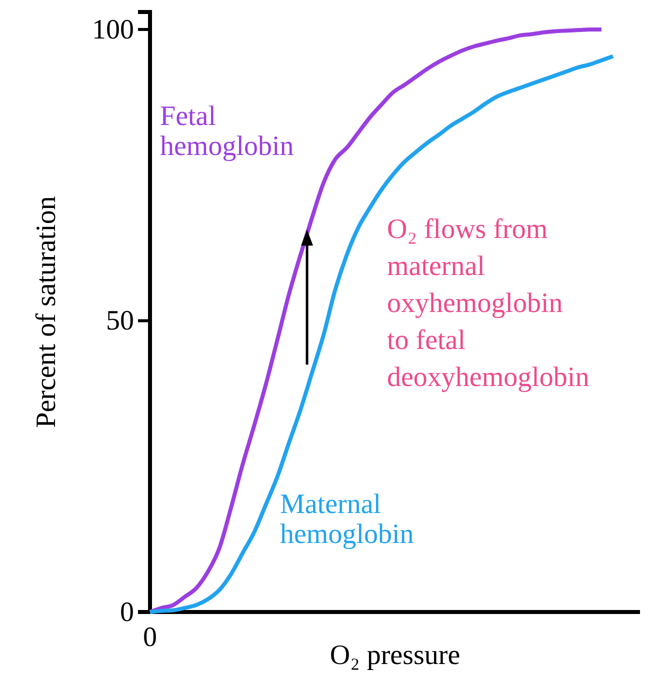 Image resolution: width=662 pixels, height=680 pixels. What do you see at coordinates (395, 655) in the screenshot?
I see `x-axis-title: O₂ pressure` at bounding box center [395, 655].